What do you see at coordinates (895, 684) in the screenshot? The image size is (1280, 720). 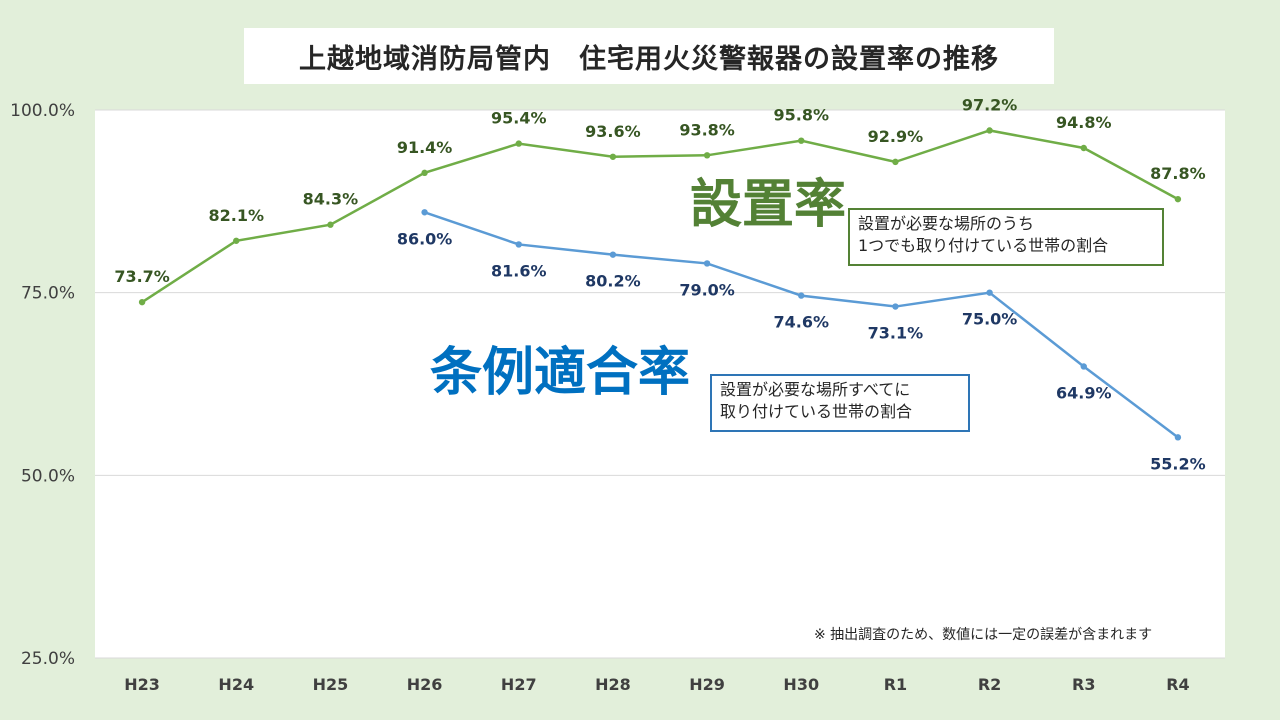 I see `x-tick-label: R1` at bounding box center [895, 684].